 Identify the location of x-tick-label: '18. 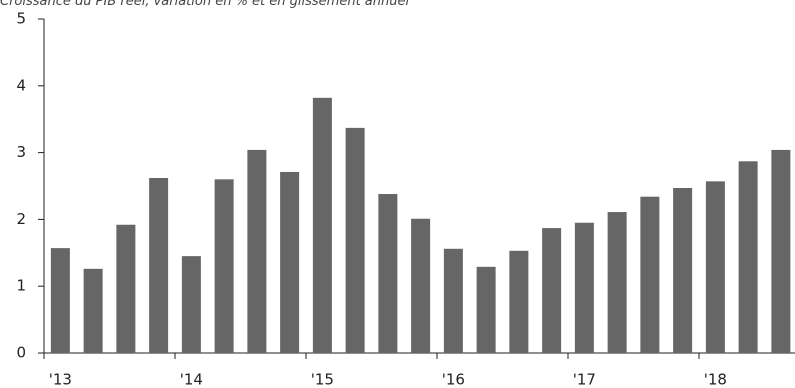
(715, 379).